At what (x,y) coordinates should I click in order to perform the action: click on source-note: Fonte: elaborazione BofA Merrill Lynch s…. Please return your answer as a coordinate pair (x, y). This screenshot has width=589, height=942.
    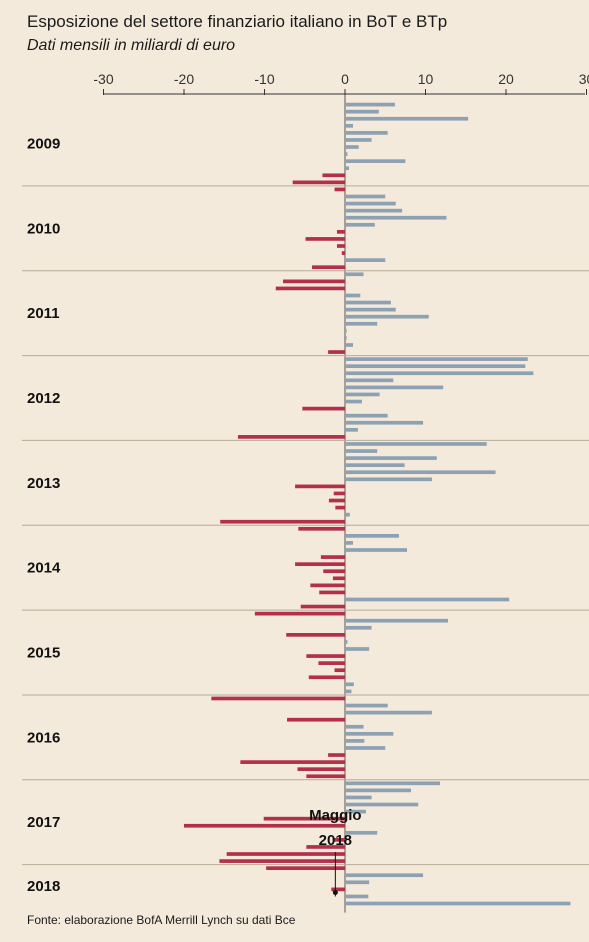
    Looking at the image, I should click on (161, 920).